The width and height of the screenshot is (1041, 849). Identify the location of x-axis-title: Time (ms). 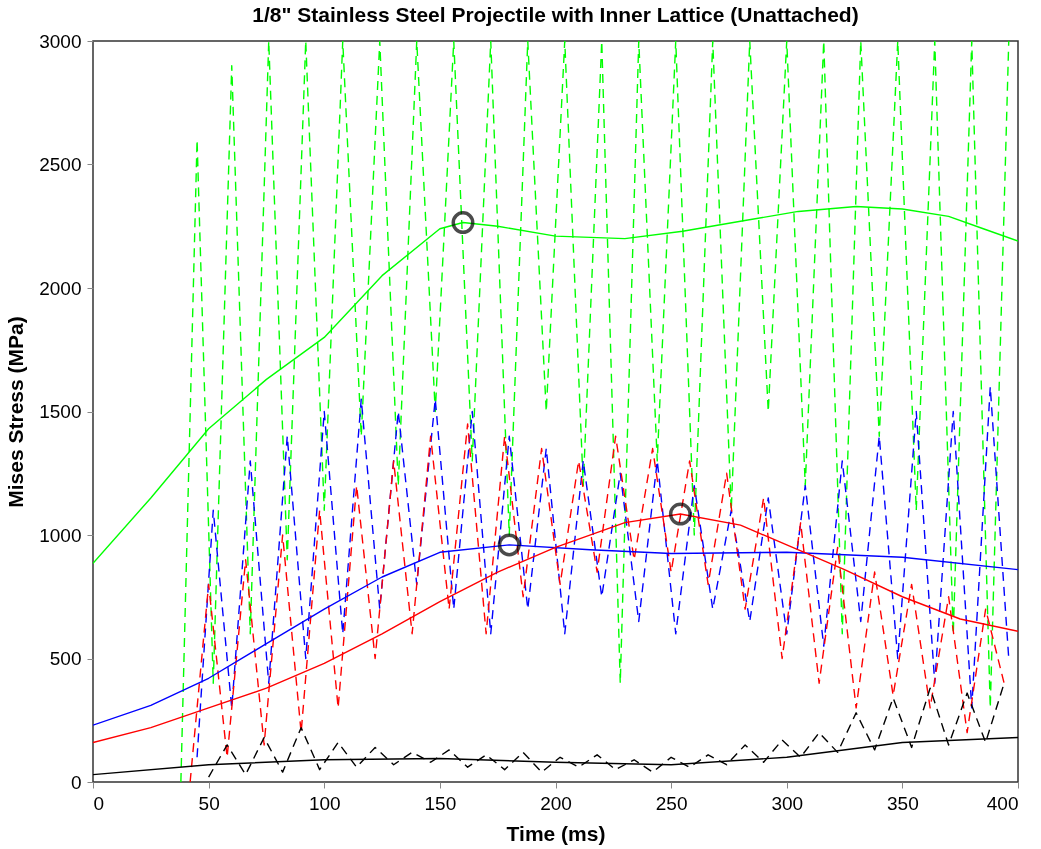
(556, 833).